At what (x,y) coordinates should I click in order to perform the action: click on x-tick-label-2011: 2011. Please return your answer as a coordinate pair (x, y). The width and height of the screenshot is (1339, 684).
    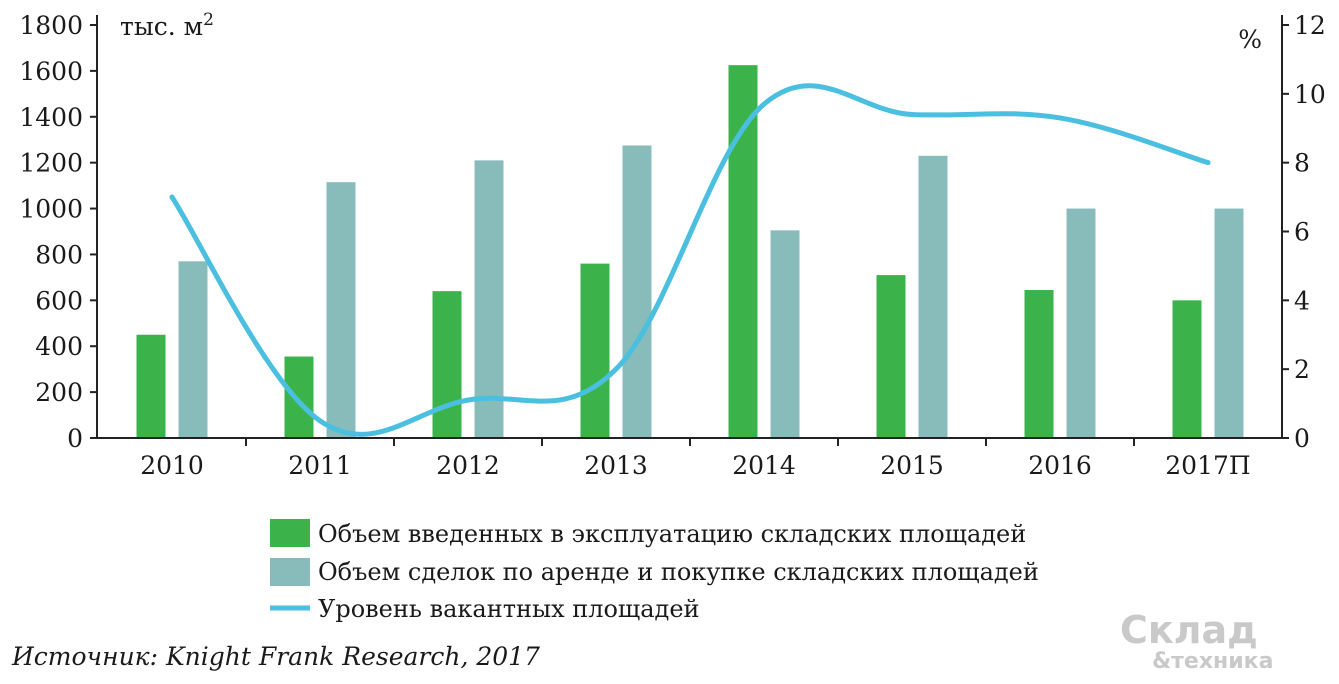
    Looking at the image, I should click on (320, 465).